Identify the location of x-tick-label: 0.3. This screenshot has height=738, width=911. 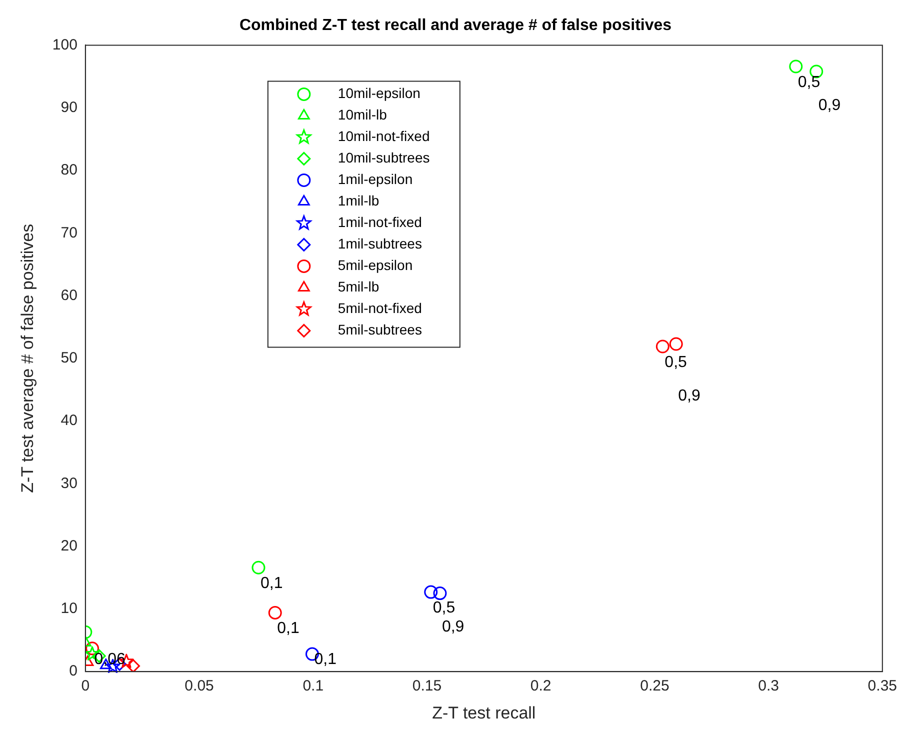
(768, 686).